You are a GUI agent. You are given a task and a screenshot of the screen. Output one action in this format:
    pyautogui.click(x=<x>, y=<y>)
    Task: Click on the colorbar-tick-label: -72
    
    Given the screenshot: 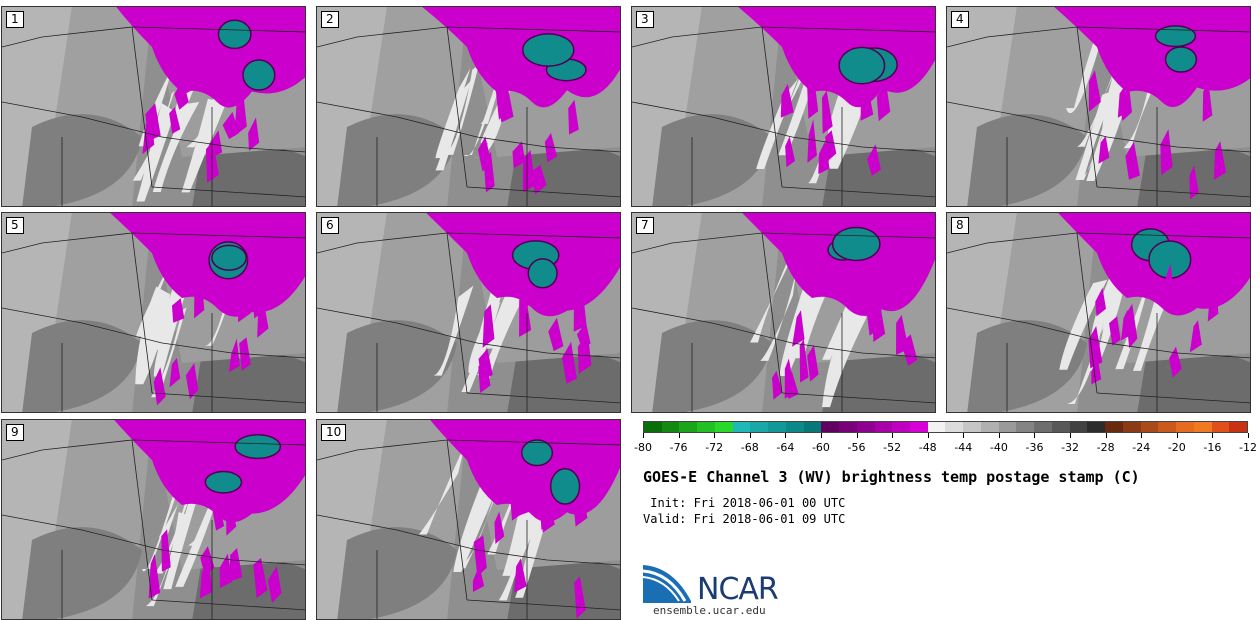 What is the action you would take?
    pyautogui.click(x=714, y=447)
    